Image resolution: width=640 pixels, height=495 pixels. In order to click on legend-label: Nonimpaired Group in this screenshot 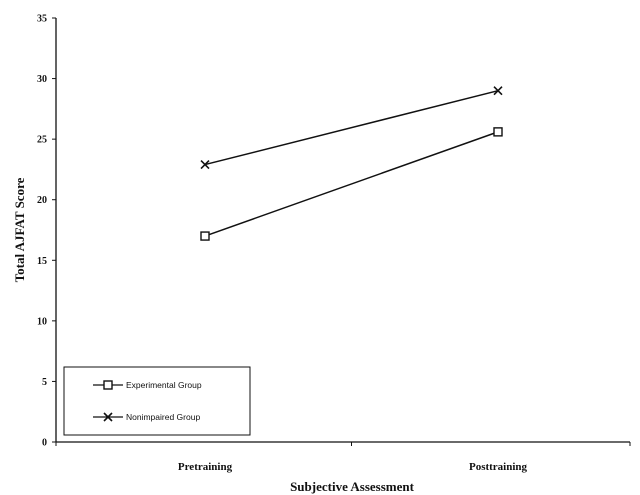, I will do `click(163, 417)`.